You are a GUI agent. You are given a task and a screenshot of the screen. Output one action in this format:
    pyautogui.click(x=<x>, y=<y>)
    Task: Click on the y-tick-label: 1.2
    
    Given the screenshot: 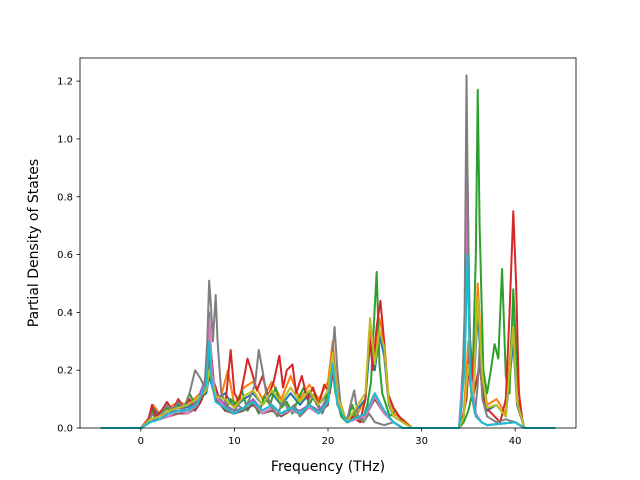 What is the action you would take?
    pyautogui.click(x=65, y=82)
    